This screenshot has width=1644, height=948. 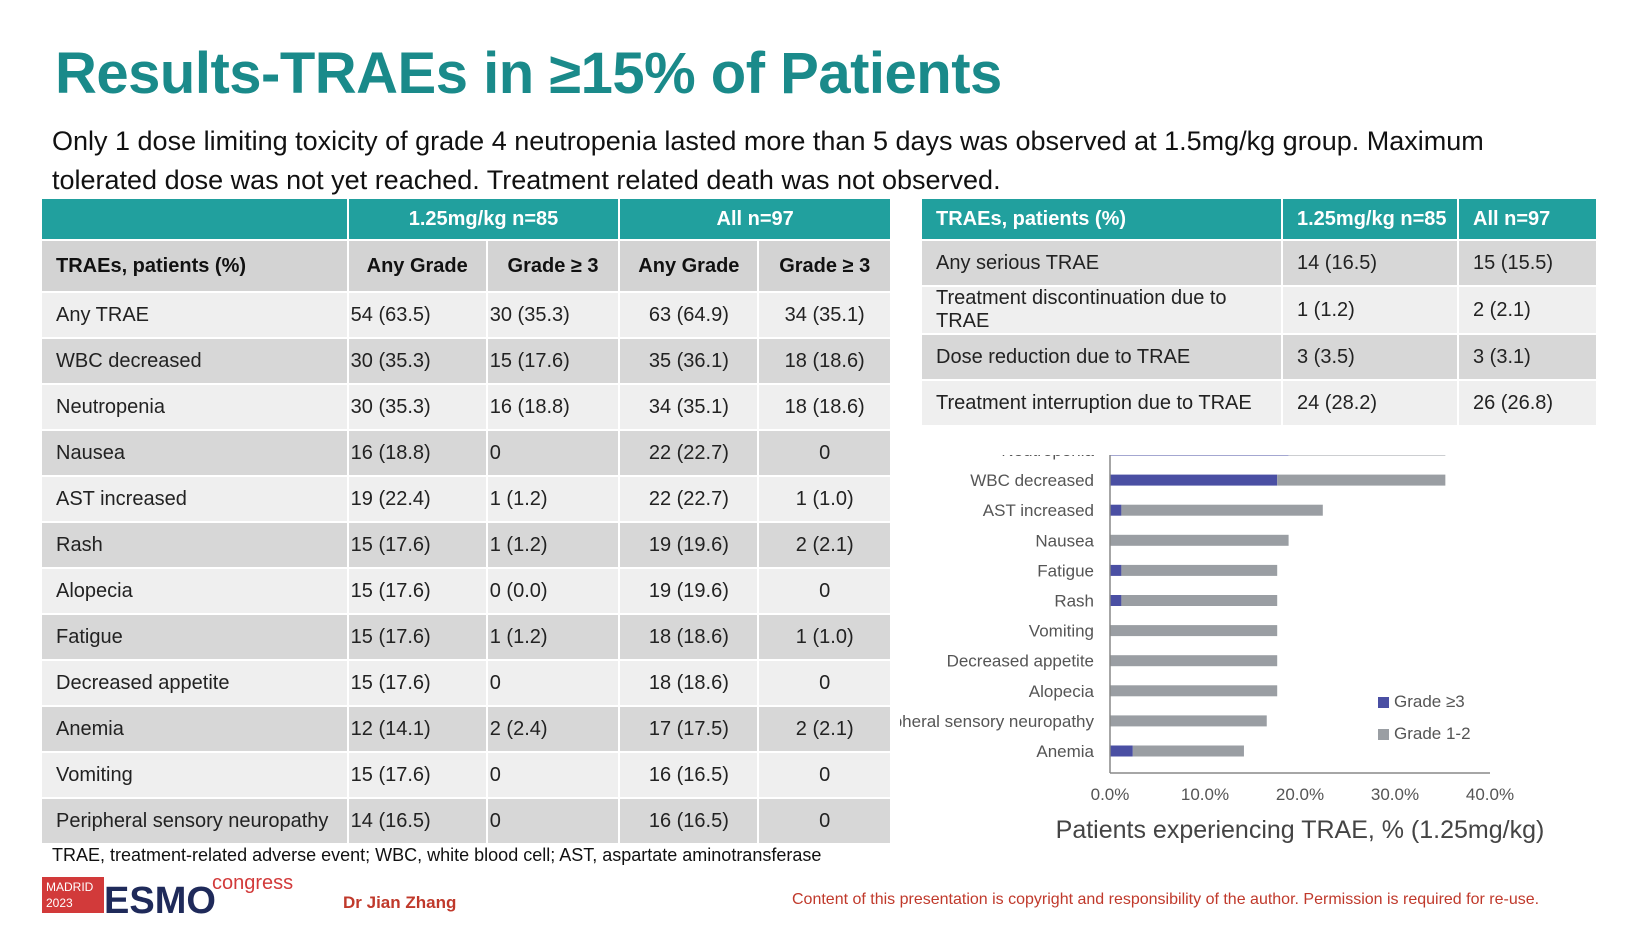 I want to click on logo-city: MADRID, so click(x=70, y=887).